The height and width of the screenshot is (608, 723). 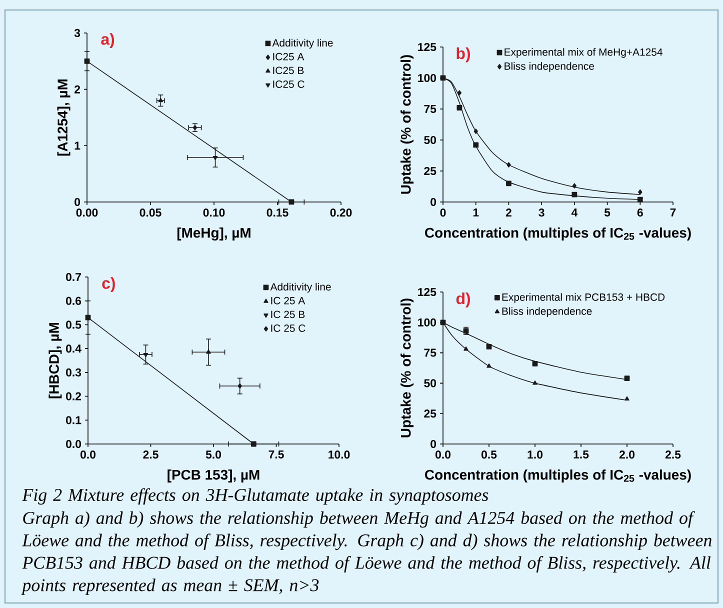 I want to click on x-axis-title: [MeHg], µM, so click(x=213, y=234).